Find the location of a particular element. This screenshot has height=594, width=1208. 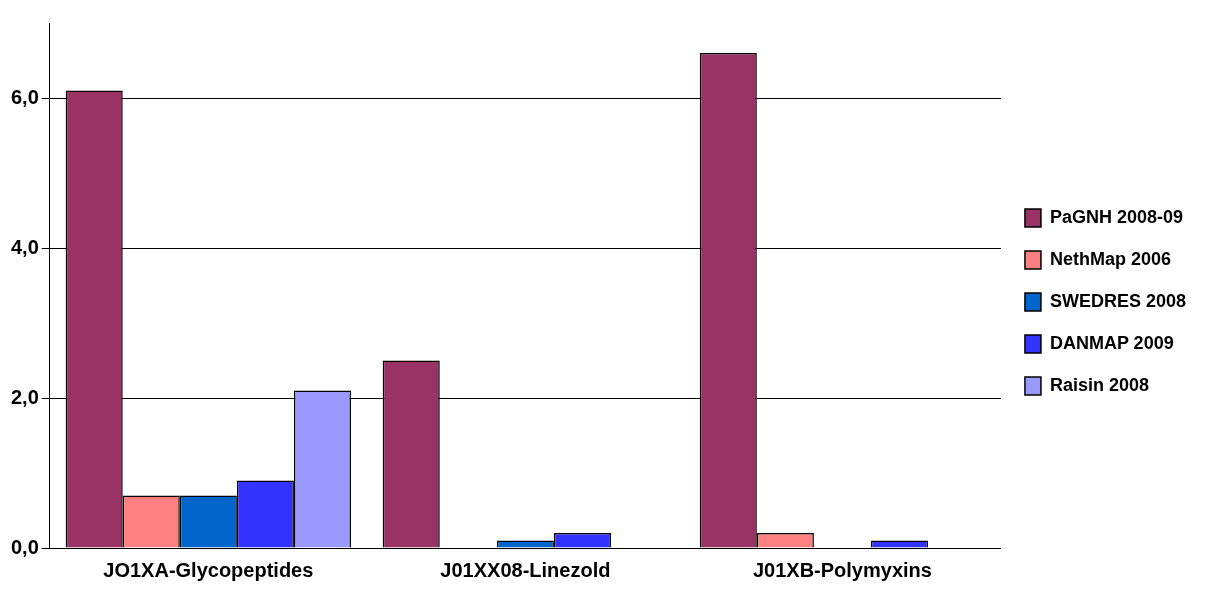

legend-label: NethMap 2006 is located at coordinates (1110, 258).